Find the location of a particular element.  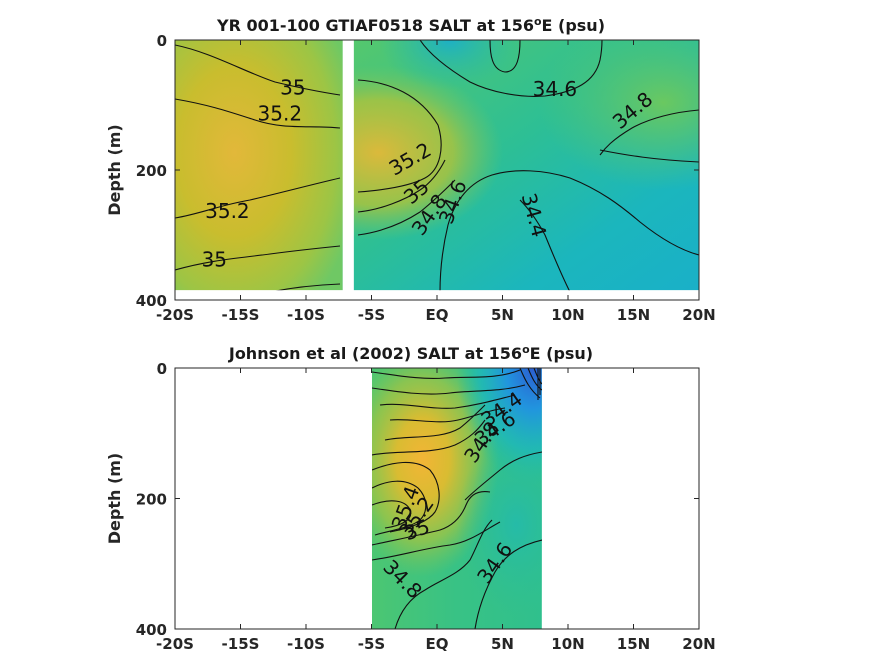

contour-lines is located at coordinates (457, 498).